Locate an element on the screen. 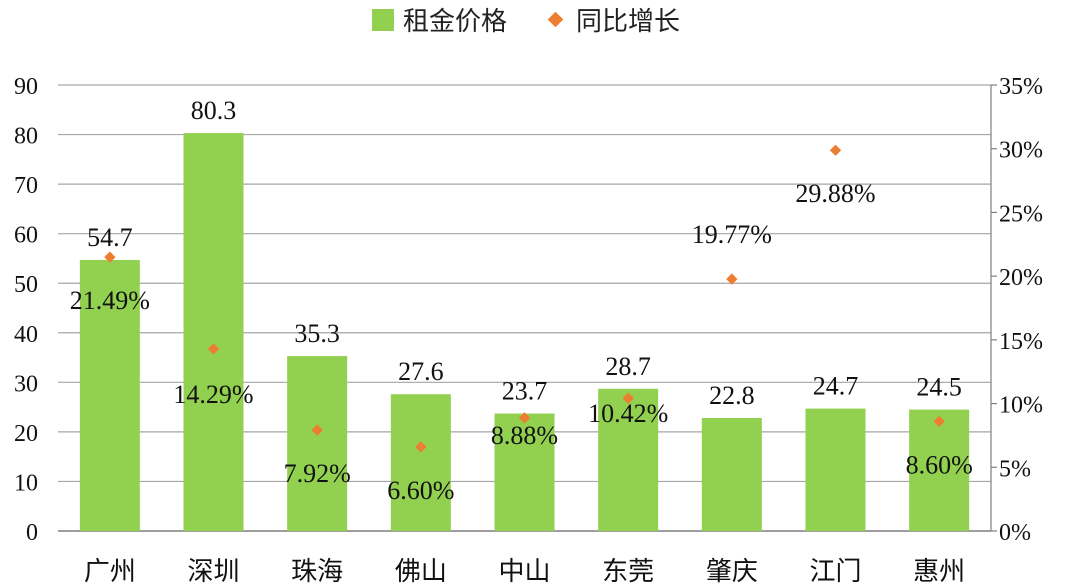 The width and height of the screenshot is (1073, 588). y-right-tick-label: 20% is located at coordinates (1021, 278).